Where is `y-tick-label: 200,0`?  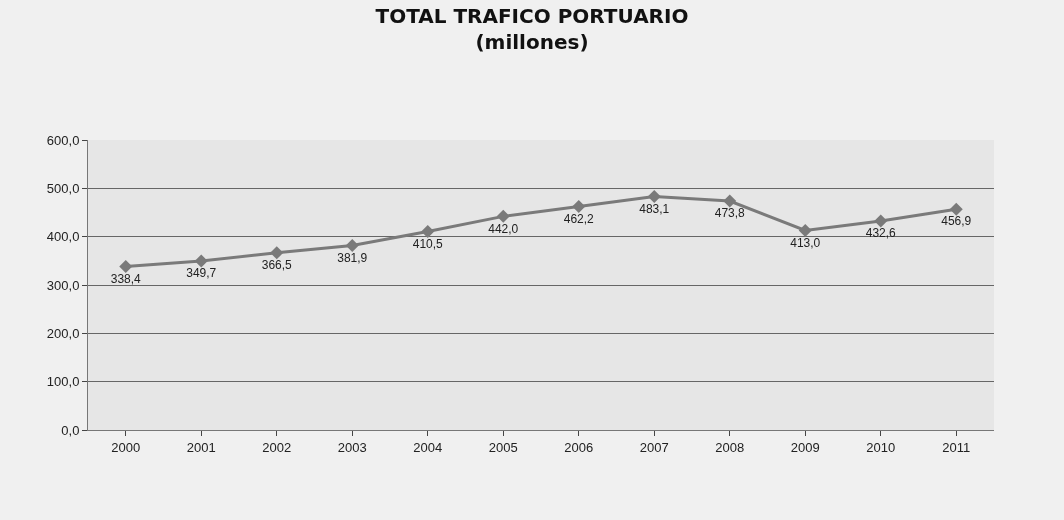 y-tick-label: 200,0 is located at coordinates (63, 333).